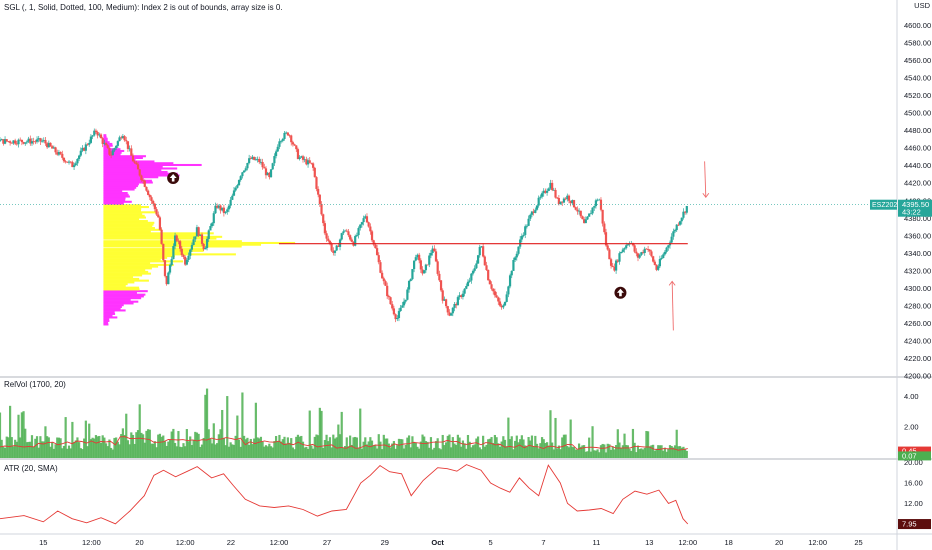 This screenshot has width=932, height=550. I want to click on time-tick-label: 7, so click(543, 542).